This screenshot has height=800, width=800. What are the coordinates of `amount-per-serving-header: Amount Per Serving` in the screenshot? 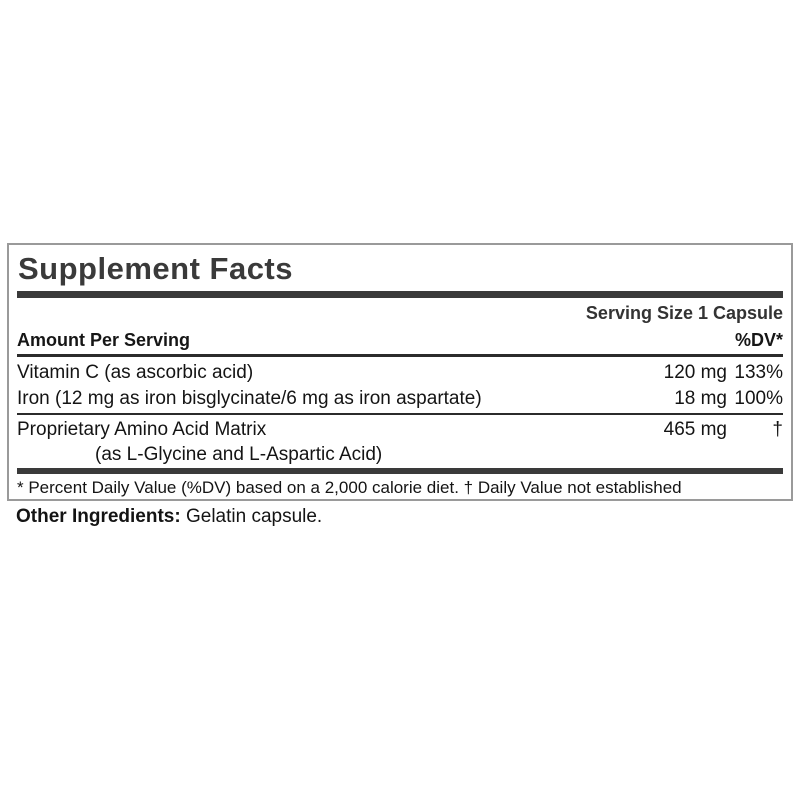 It's located at (104, 340).